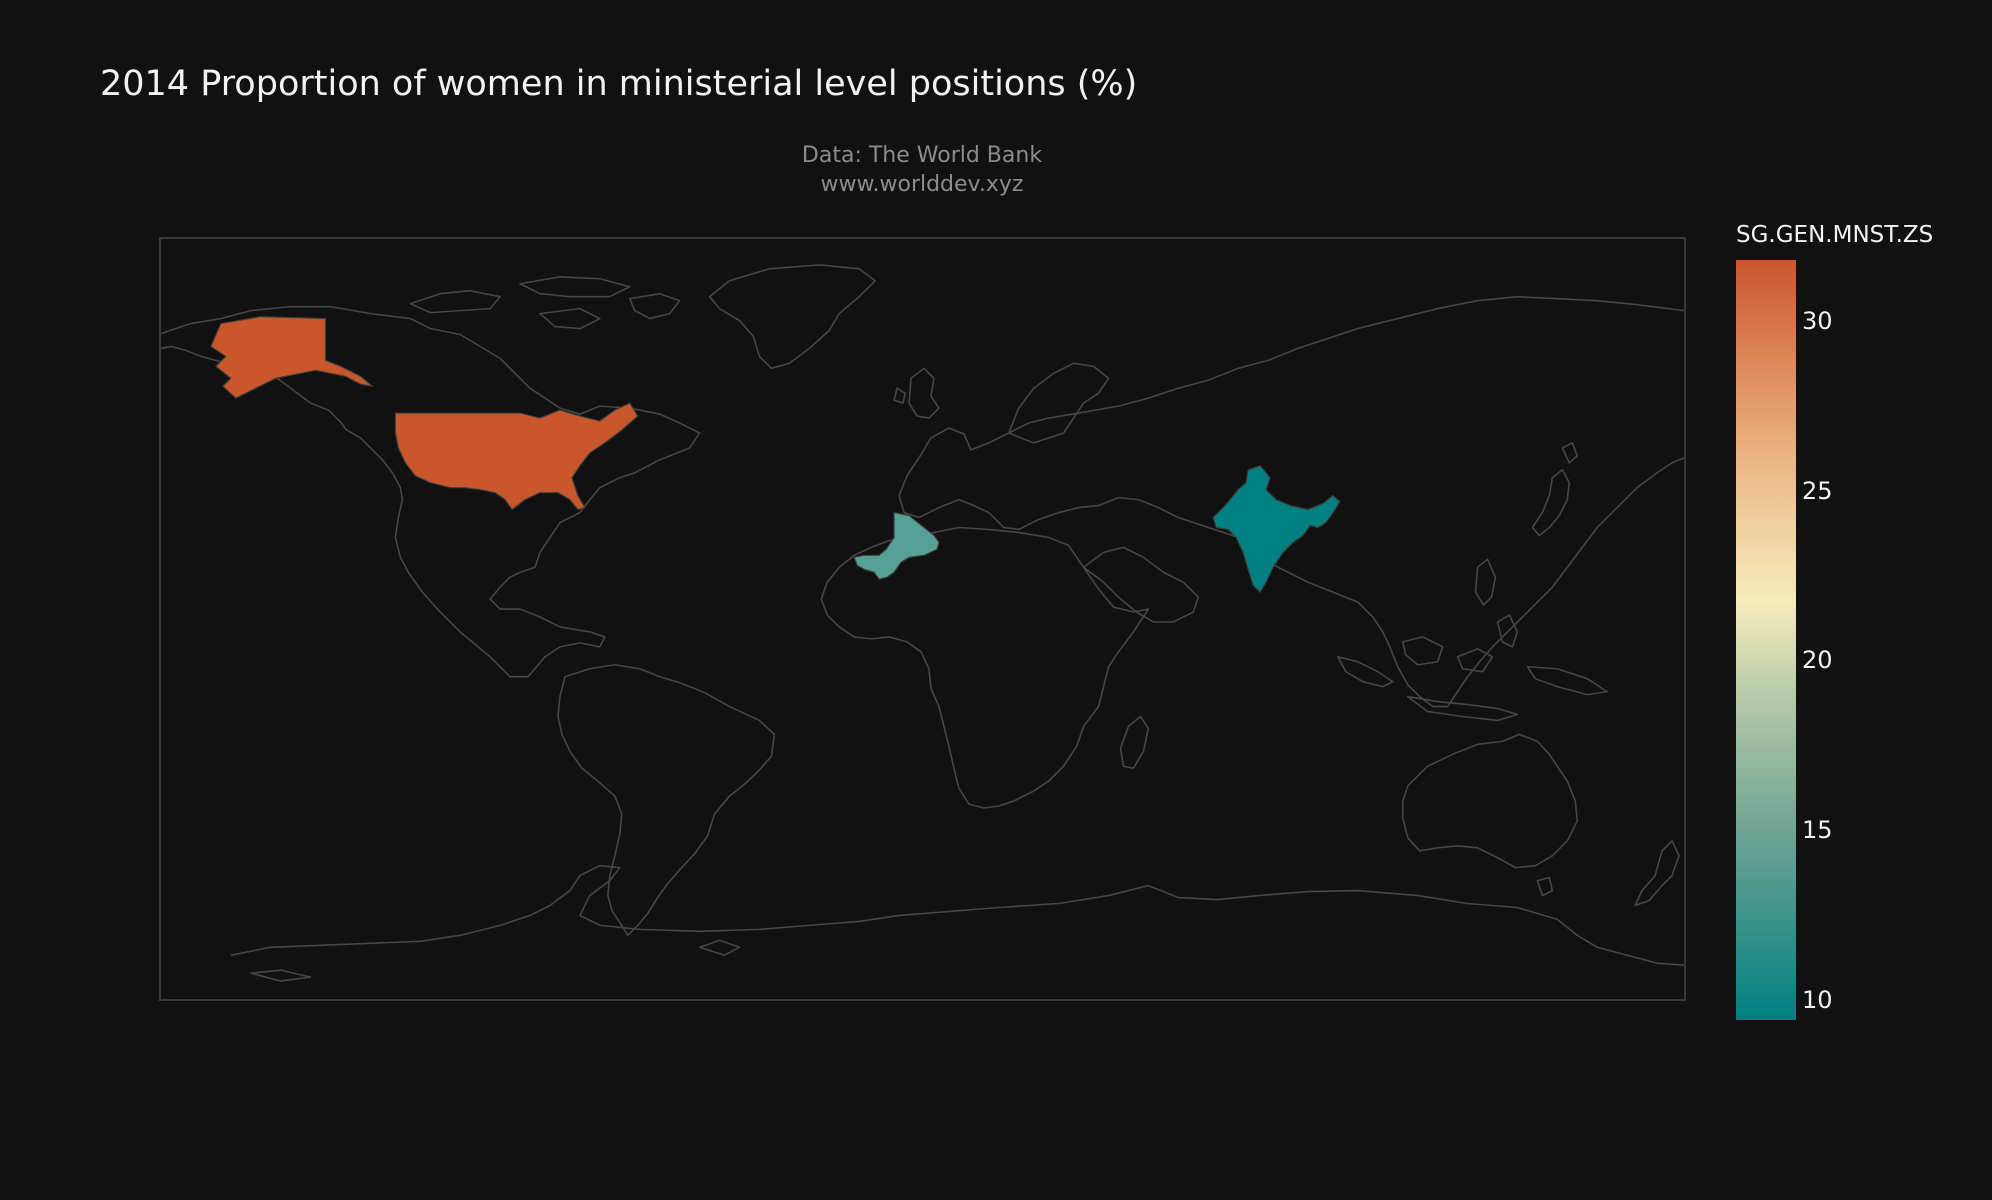  Describe the element at coordinates (922, 184) in the screenshot. I see `website-subtitle: www.worlddev.xyz` at that location.